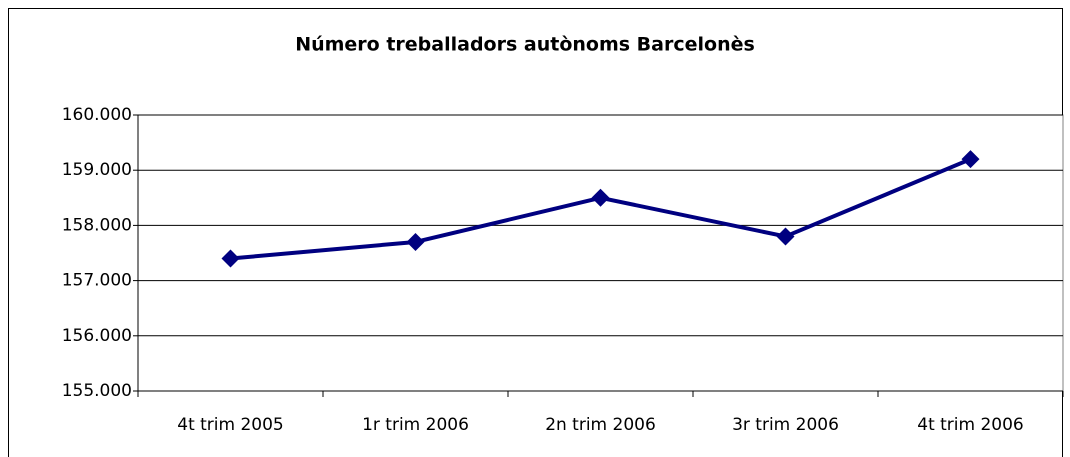  I want to click on x-tick-label: 4t trim 2005, so click(230, 425).